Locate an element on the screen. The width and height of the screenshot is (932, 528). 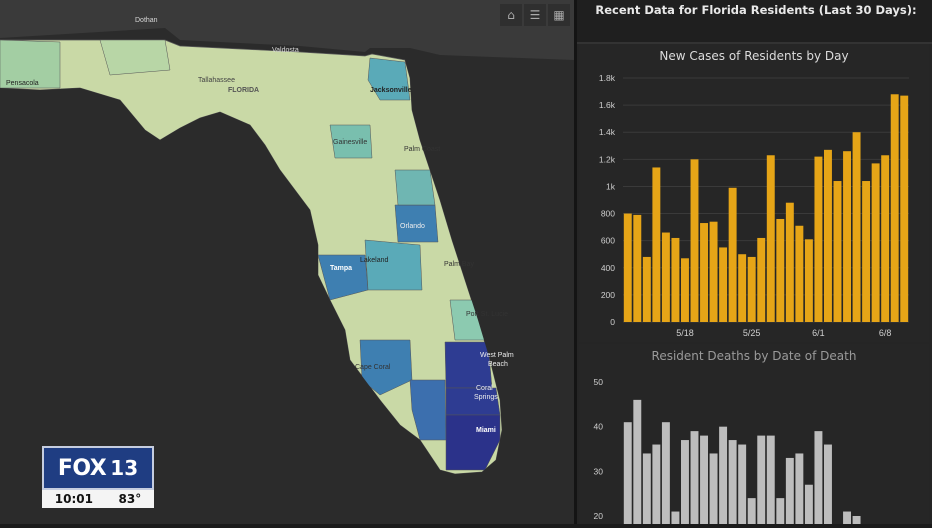
map-toolbar: ⌂ ☰ ▦ is located at coordinates (535, 15).